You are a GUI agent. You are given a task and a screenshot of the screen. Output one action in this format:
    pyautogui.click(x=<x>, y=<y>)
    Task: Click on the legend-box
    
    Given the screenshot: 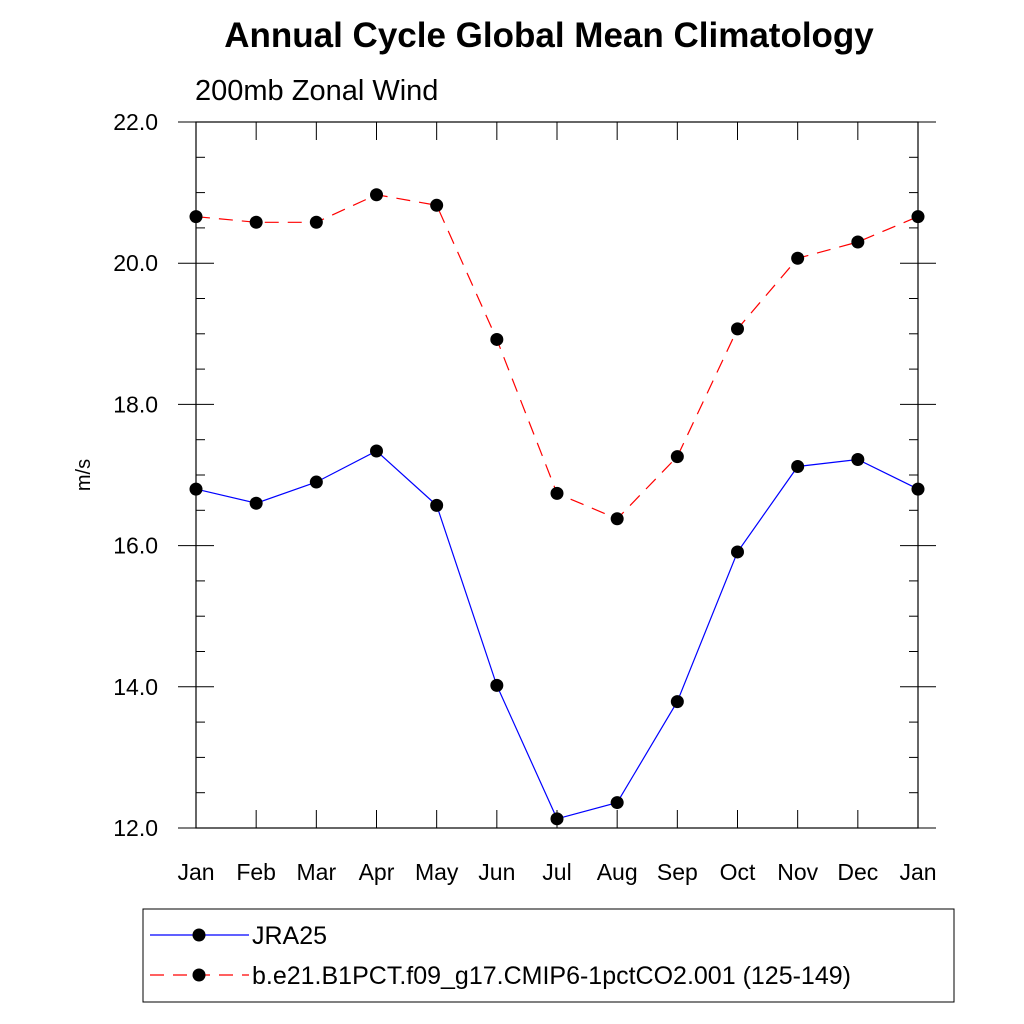 What is the action you would take?
    pyautogui.click(x=548, y=955)
    